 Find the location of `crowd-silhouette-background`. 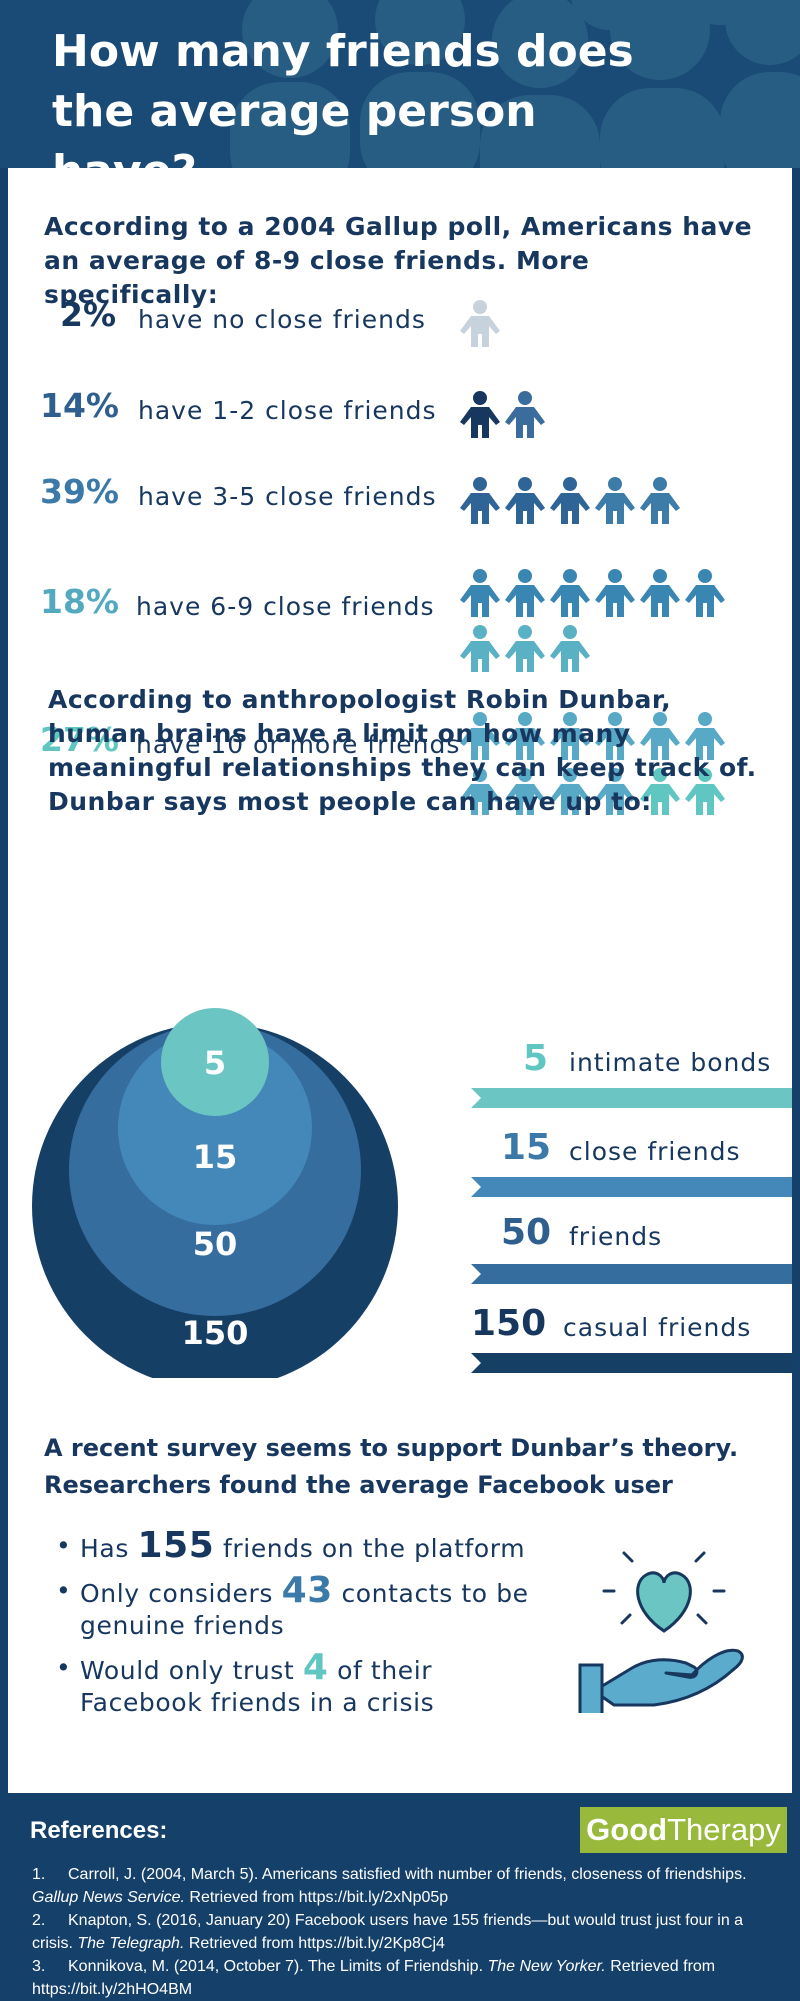

crowd-silhouette-background is located at coordinates (515, 84).